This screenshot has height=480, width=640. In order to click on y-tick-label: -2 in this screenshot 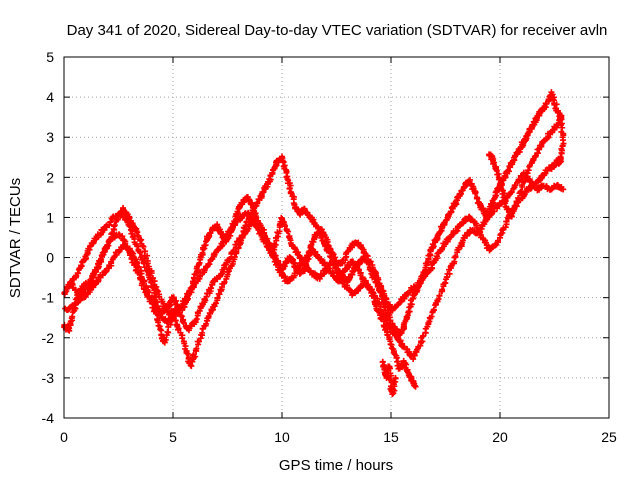, I will do `click(48, 338)`.